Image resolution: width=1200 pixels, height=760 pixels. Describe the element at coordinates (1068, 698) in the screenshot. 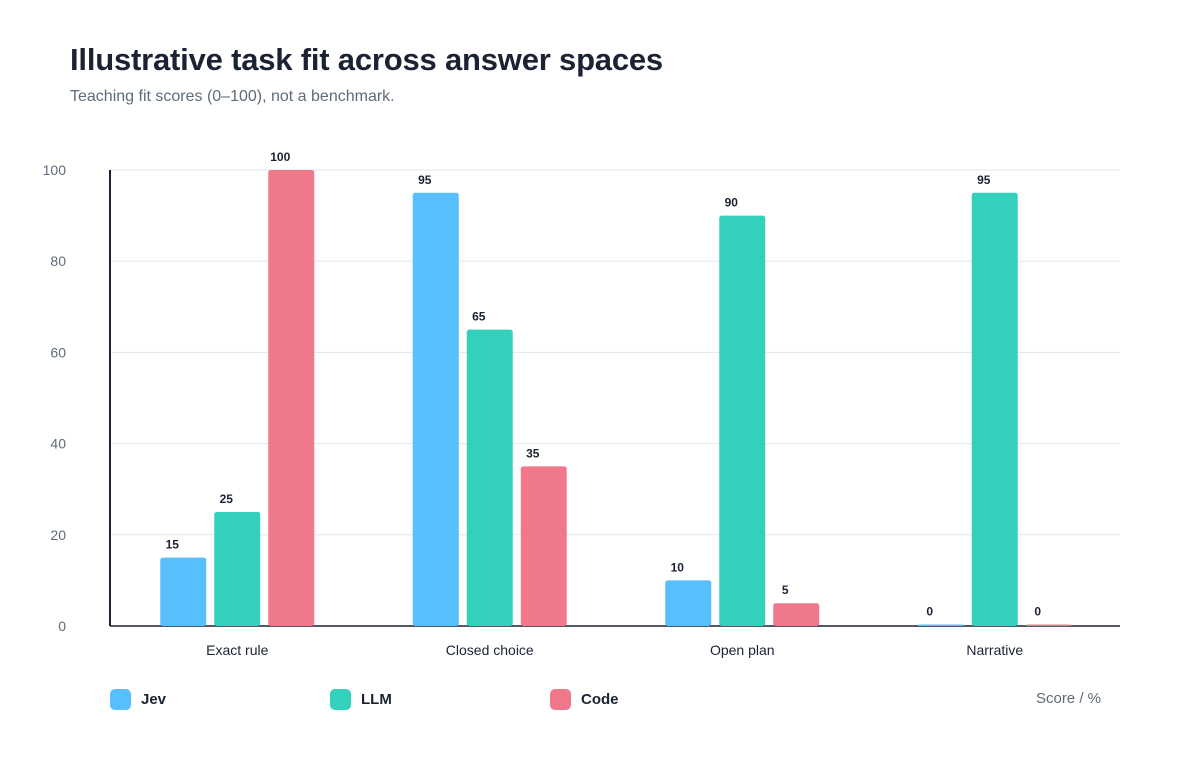

I see `unit-label: Score / %` at that location.